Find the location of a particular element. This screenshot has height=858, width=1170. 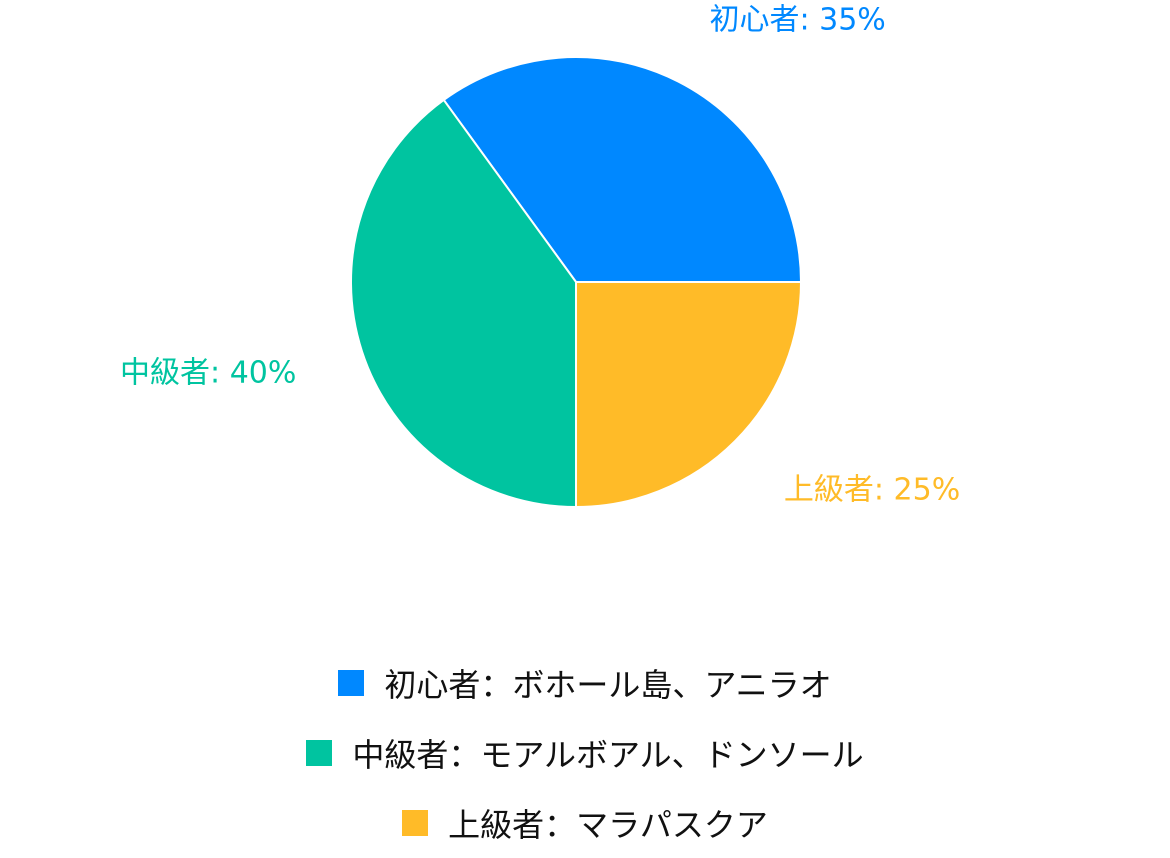

pie-label-intermediate: 中級者: 40% is located at coordinates (208, 372).